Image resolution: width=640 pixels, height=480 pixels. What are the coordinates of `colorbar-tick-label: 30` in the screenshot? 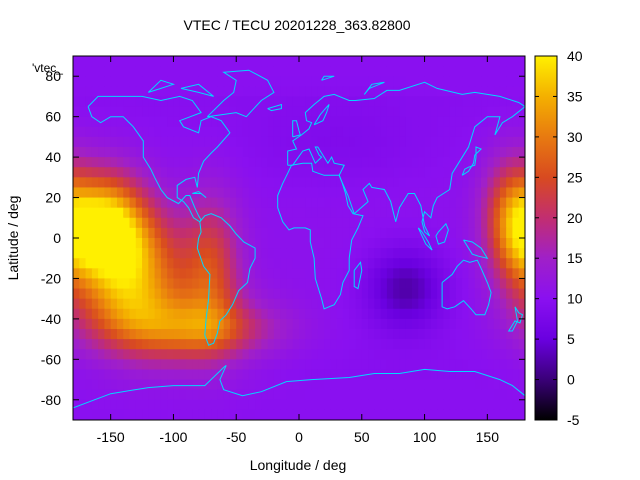 It's located at (575, 137).